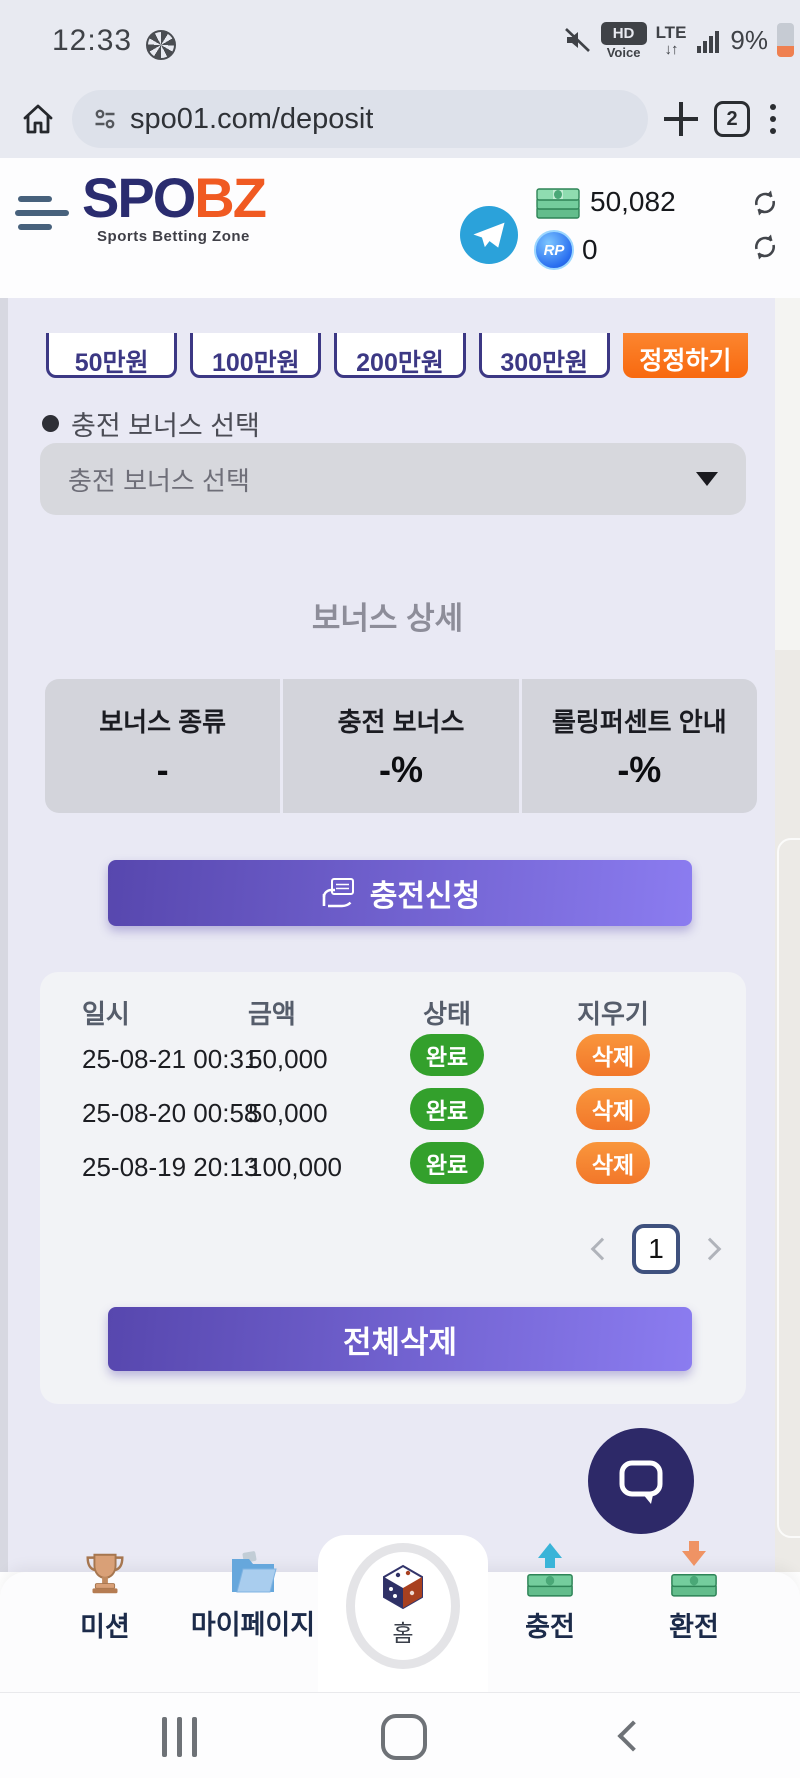 This screenshot has height=1778, width=800. What do you see at coordinates (710, 1249) in the screenshot?
I see `page-next-button` at bounding box center [710, 1249].